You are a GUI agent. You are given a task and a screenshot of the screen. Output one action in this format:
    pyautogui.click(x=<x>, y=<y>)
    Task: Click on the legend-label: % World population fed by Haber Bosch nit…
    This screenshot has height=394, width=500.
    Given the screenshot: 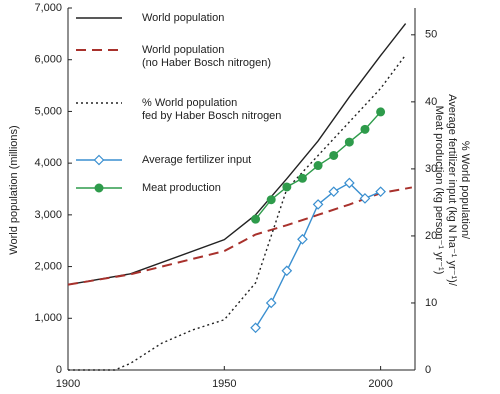 What is the action you would take?
    pyautogui.click(x=211, y=109)
    